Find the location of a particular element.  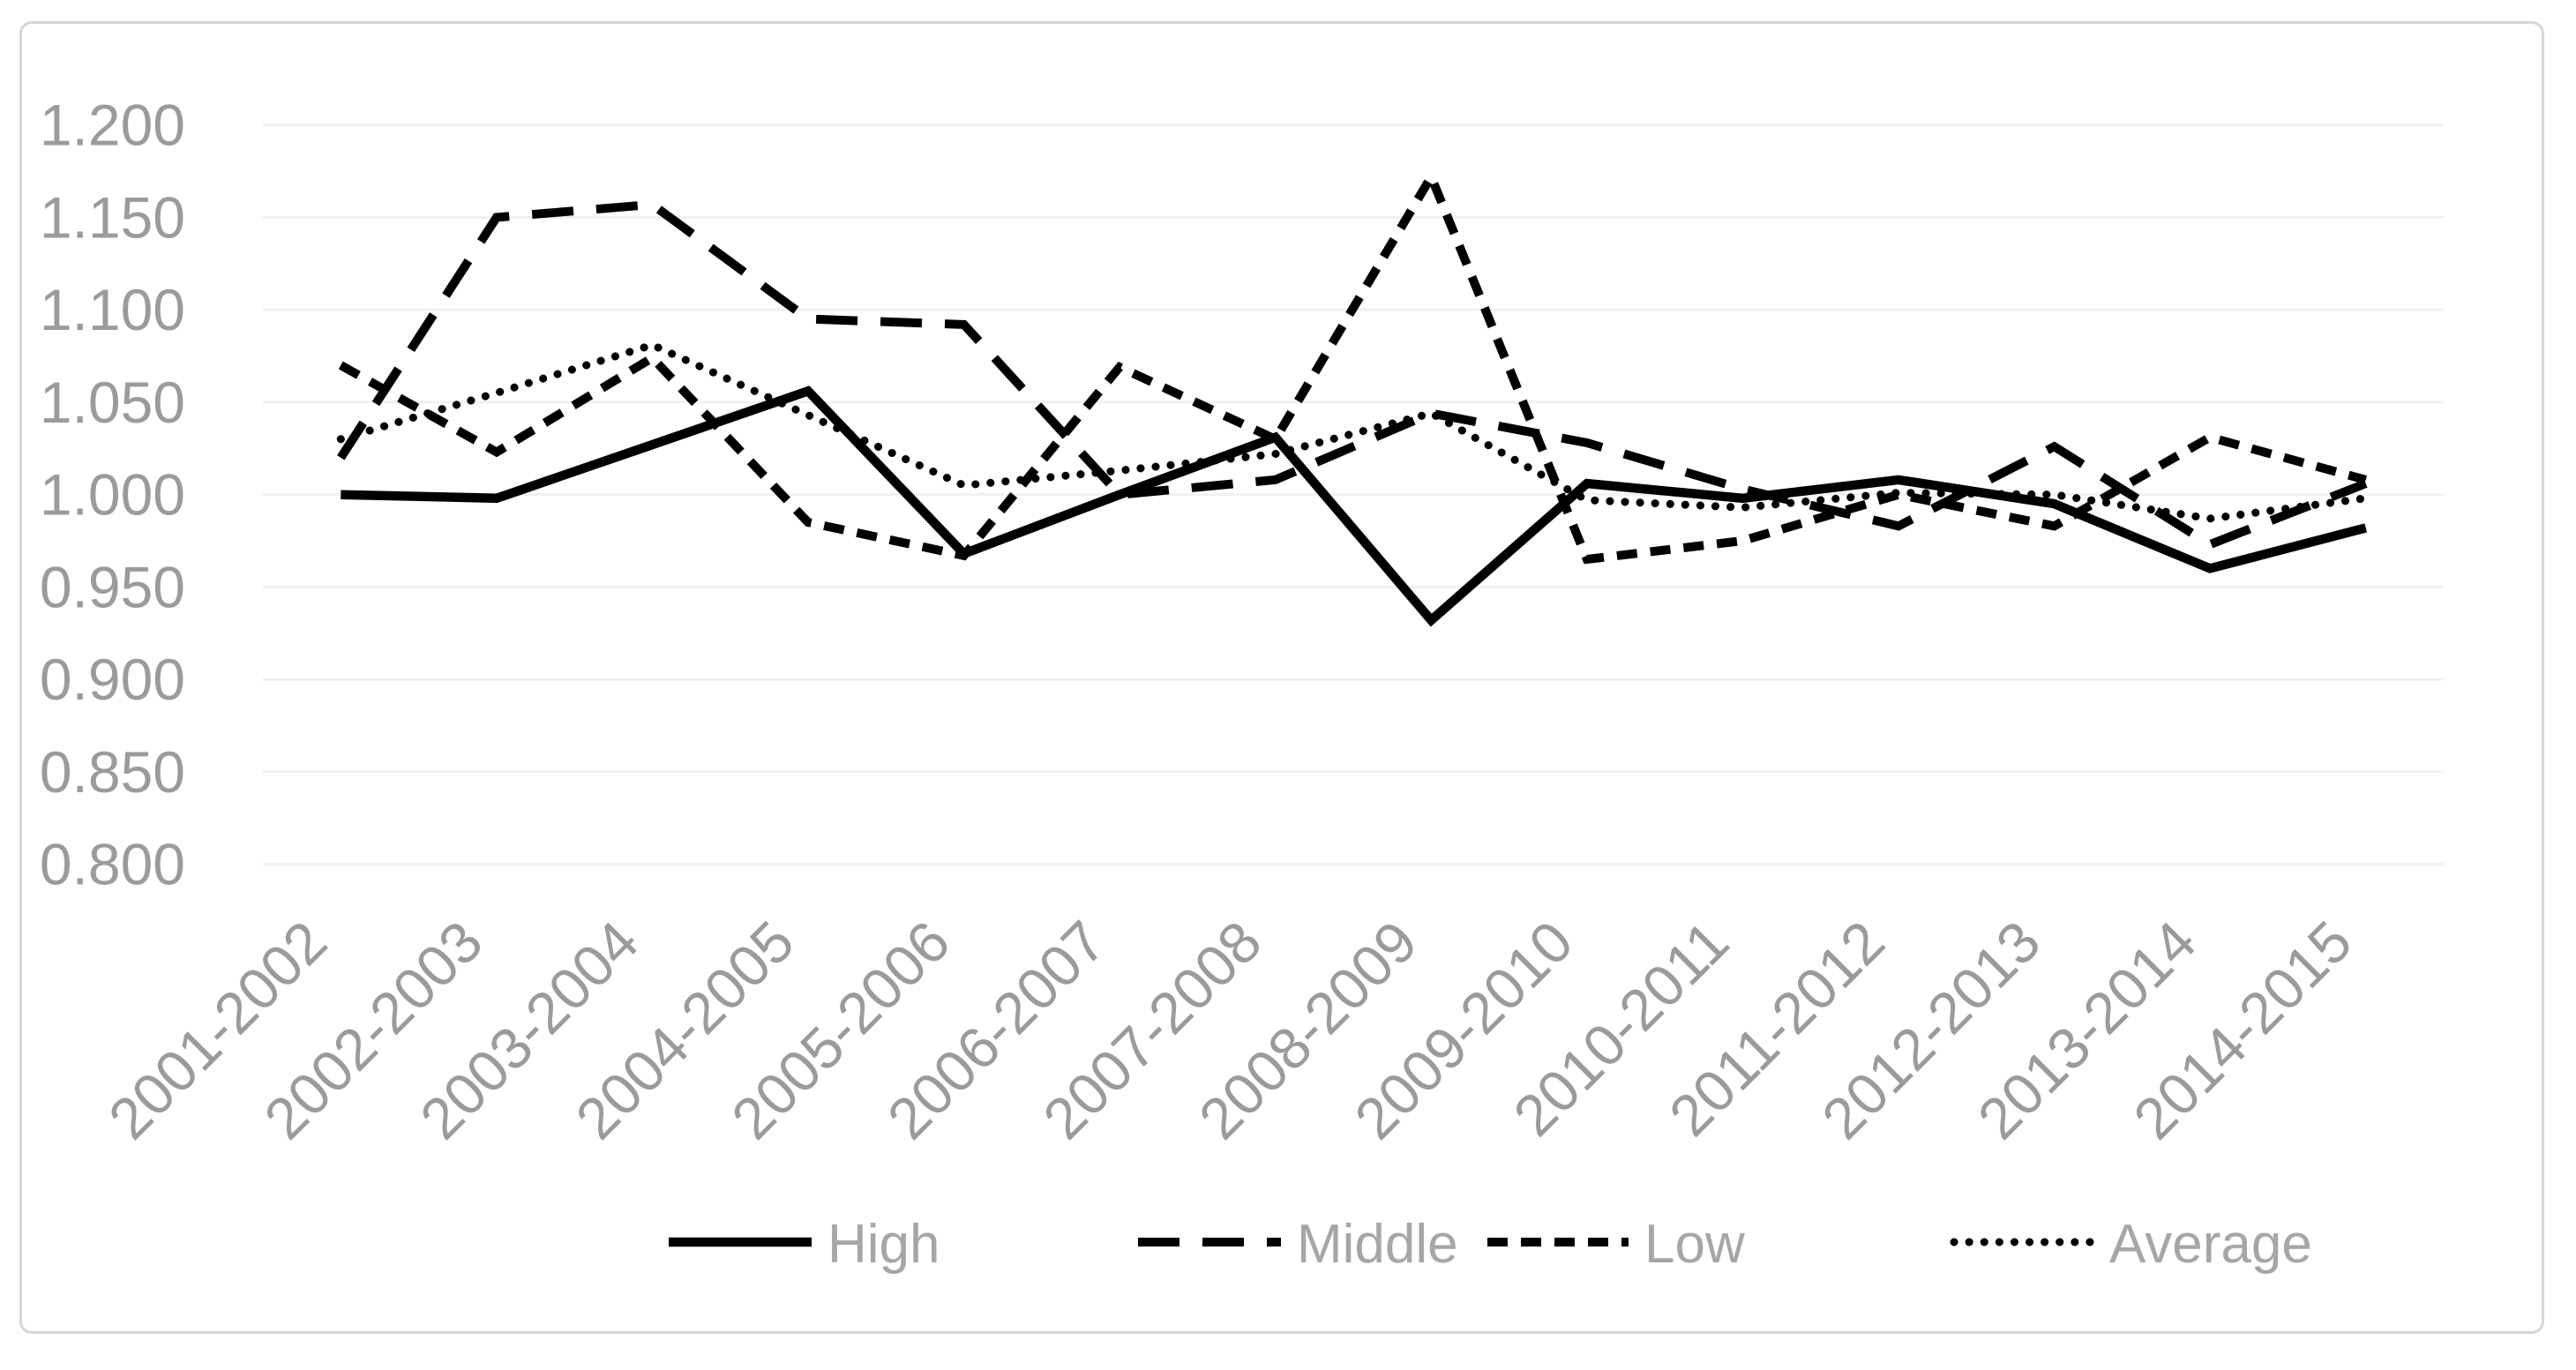

y-tick-label: 1.100 is located at coordinates (113, 309).